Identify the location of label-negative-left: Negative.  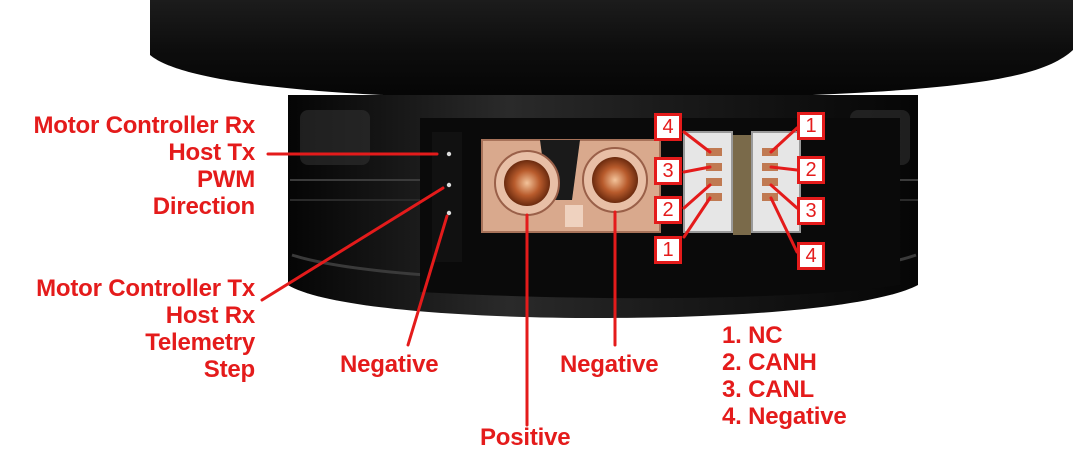
(389, 364).